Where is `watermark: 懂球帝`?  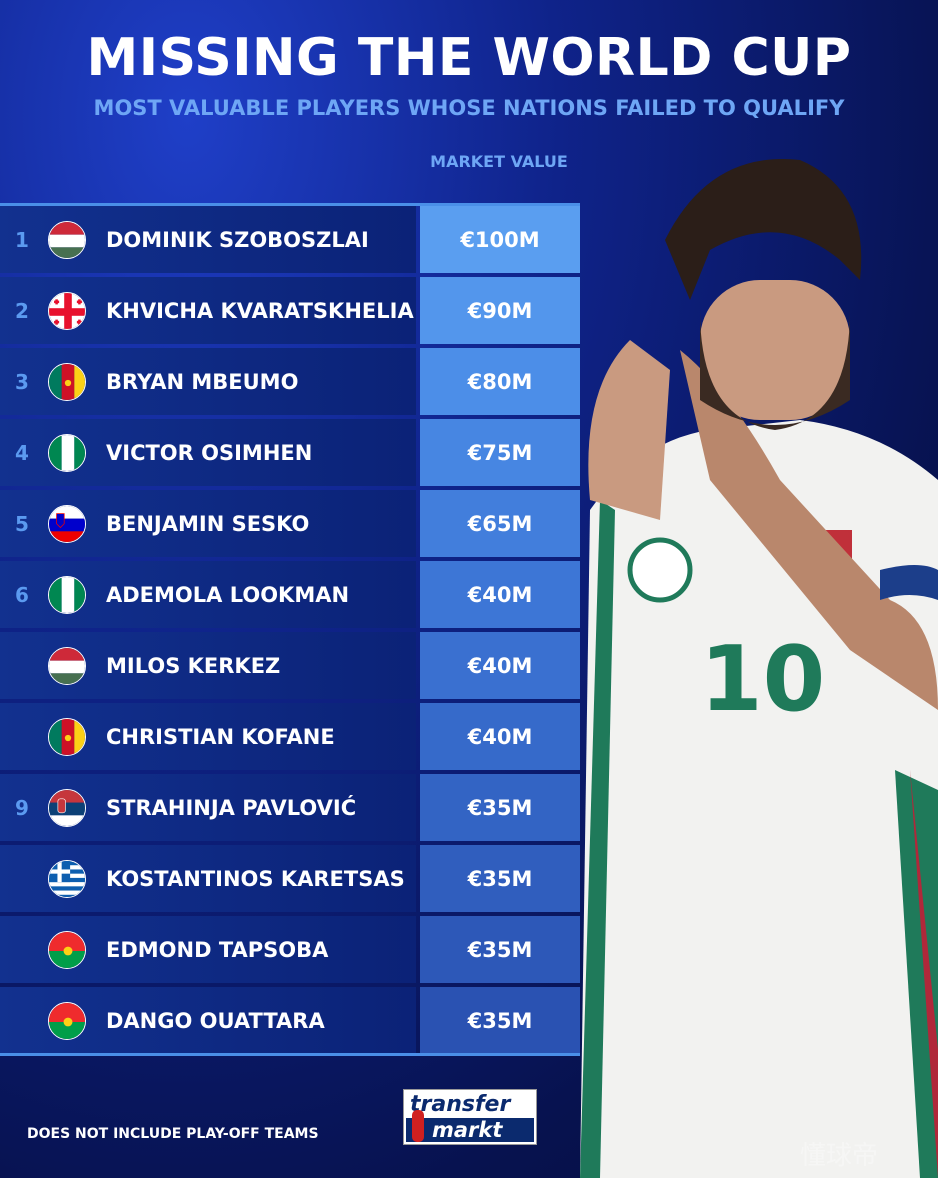 watermark: 懂球帝 is located at coordinates (839, 1156).